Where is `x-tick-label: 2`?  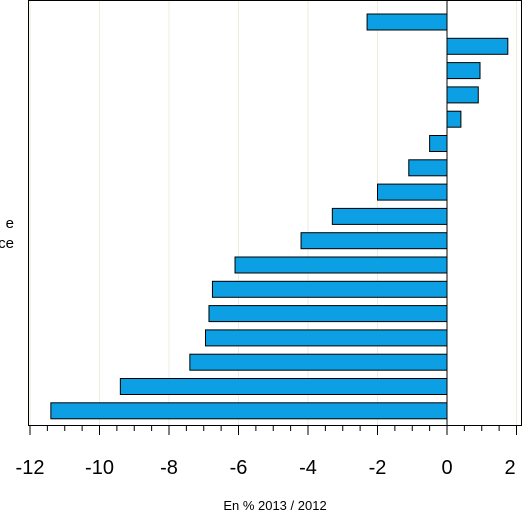
x-tick-label: 2 is located at coordinates (509, 468).